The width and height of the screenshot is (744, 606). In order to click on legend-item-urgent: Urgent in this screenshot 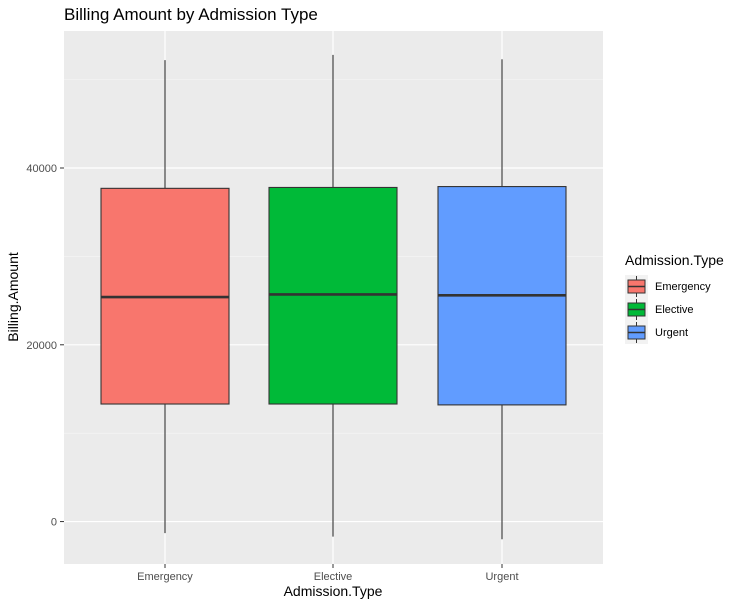, I will do `click(656, 332)`.